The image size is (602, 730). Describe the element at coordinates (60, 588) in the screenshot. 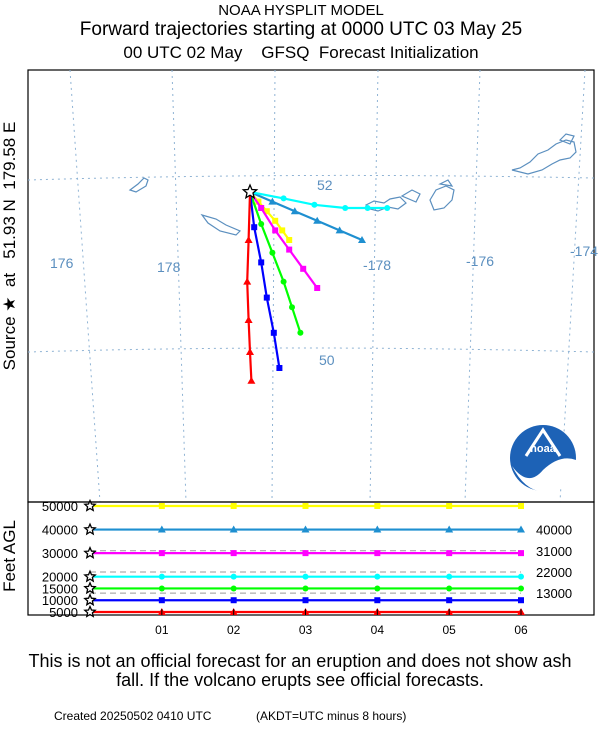

I see `y-left-label-15000: 15000` at that location.